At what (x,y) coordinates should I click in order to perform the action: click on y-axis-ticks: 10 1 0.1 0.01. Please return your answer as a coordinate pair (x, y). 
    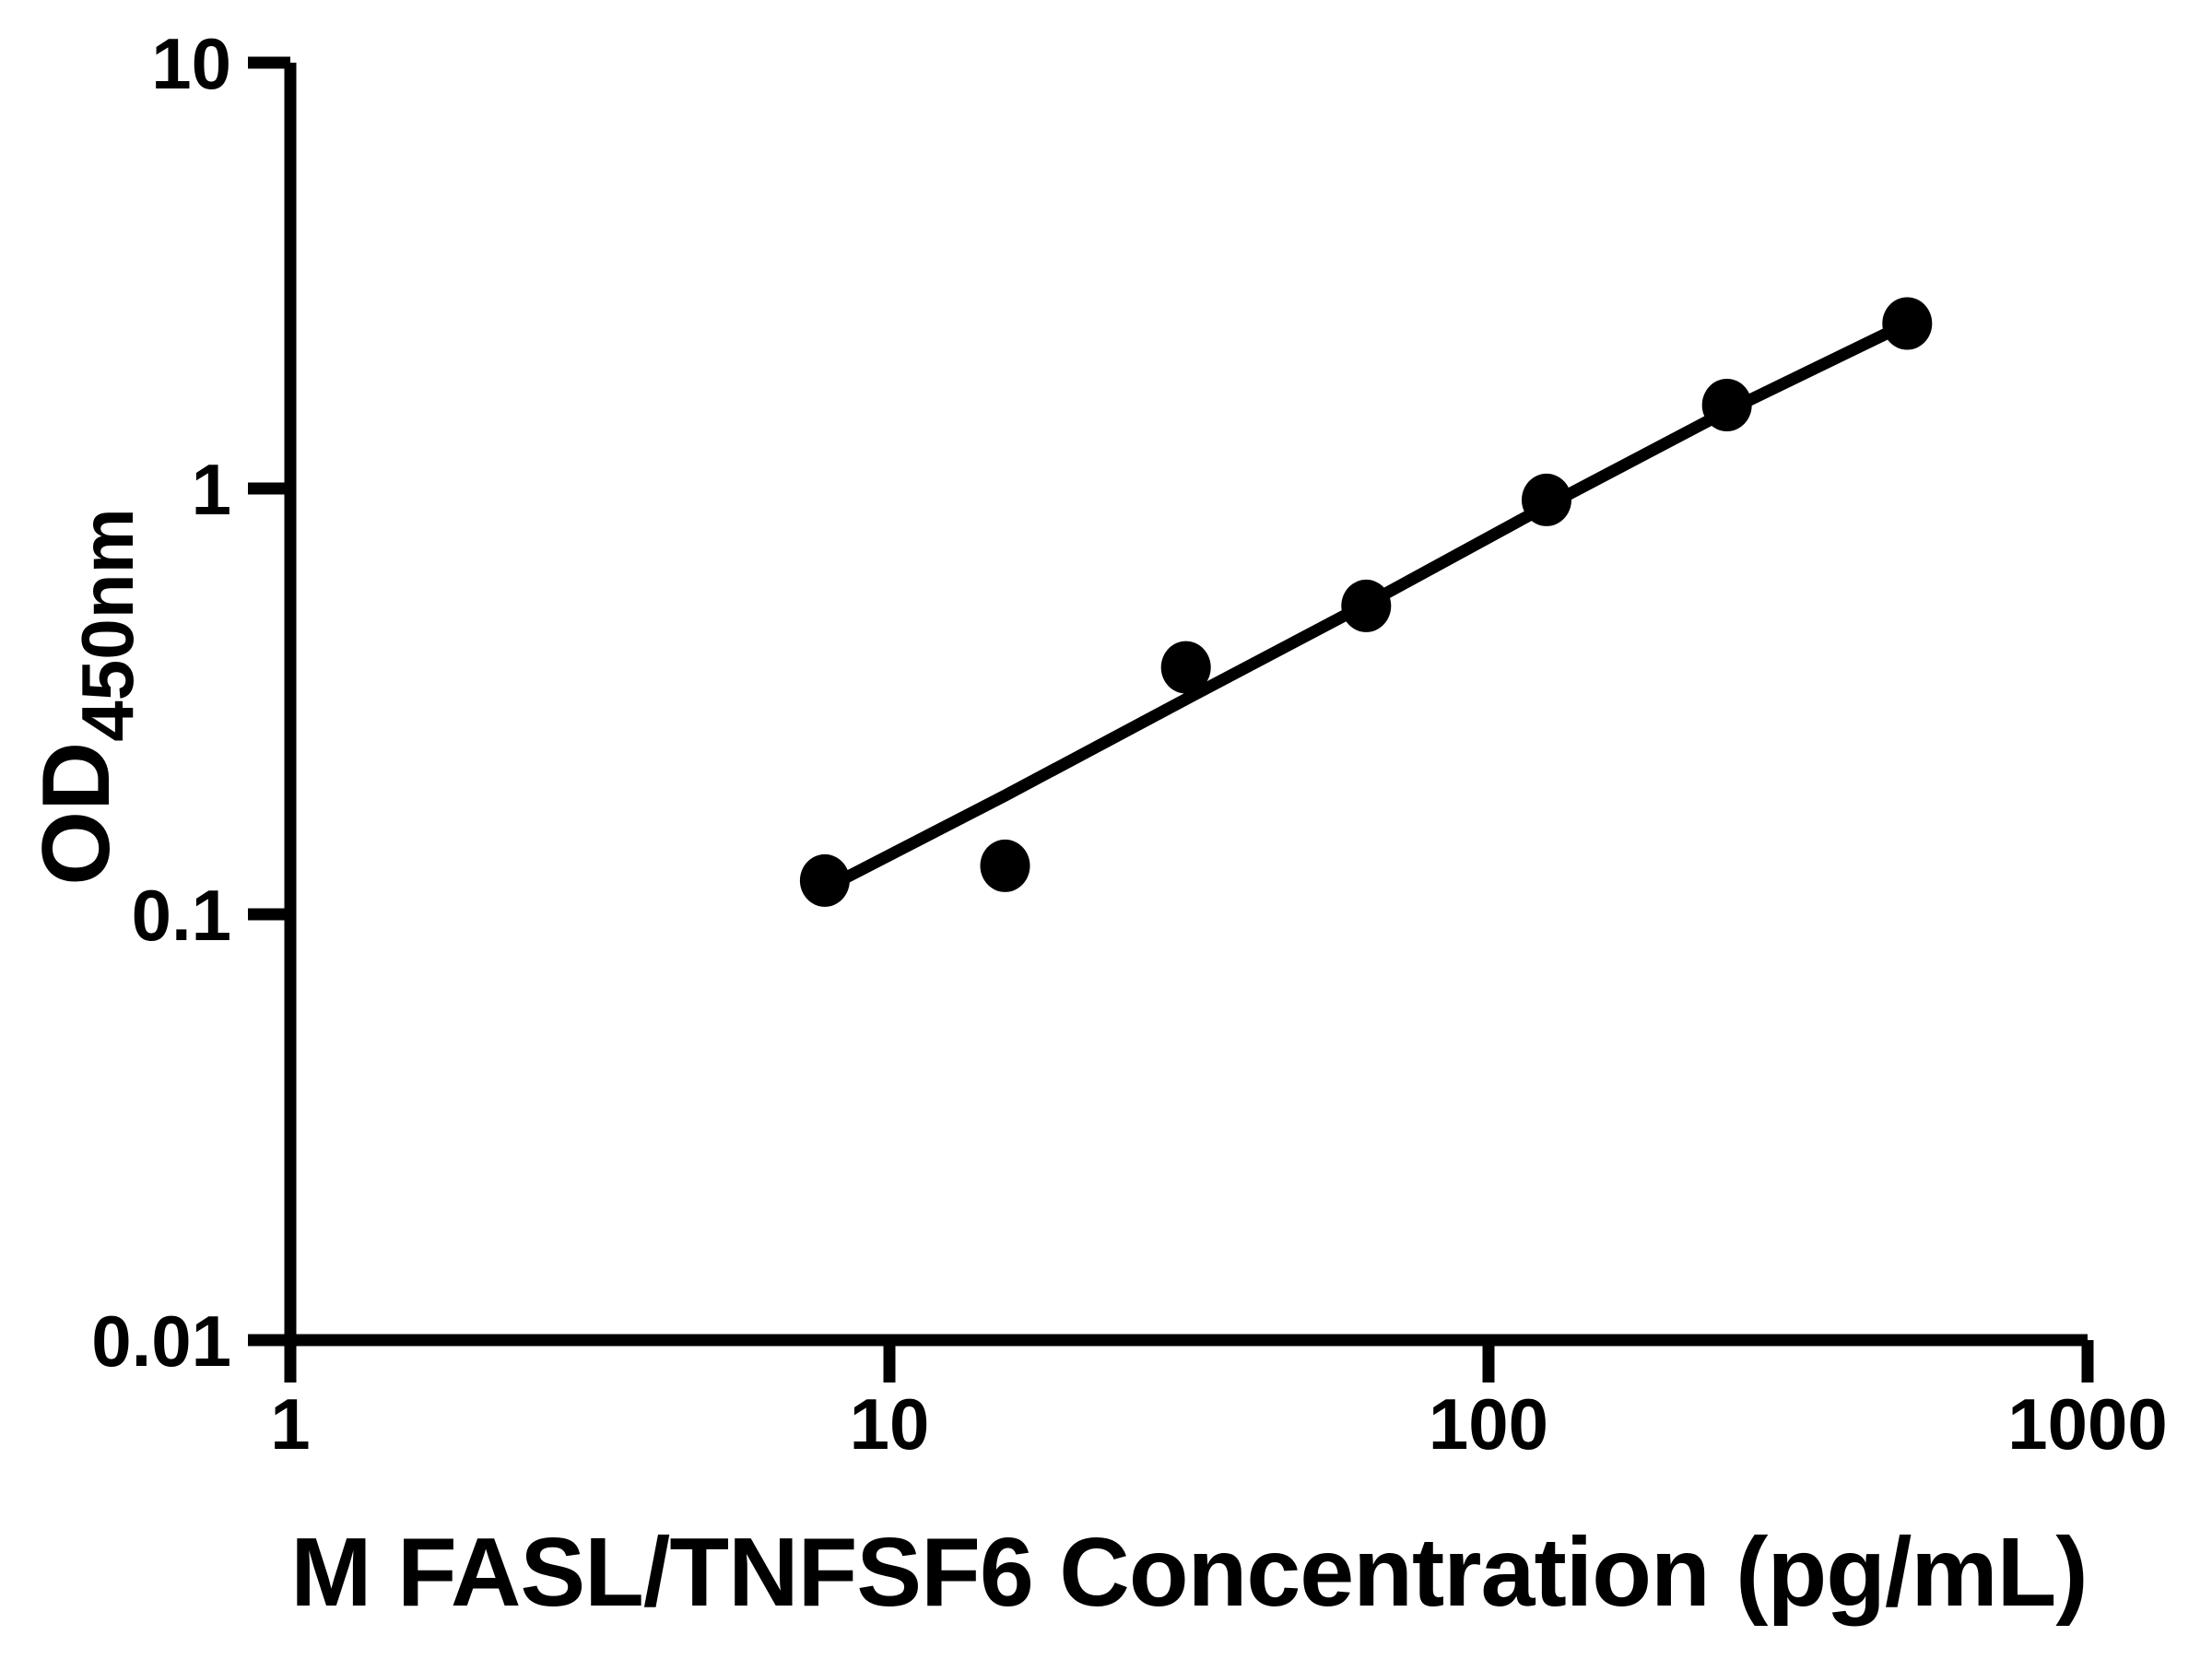
    Looking at the image, I should click on (190, 702).